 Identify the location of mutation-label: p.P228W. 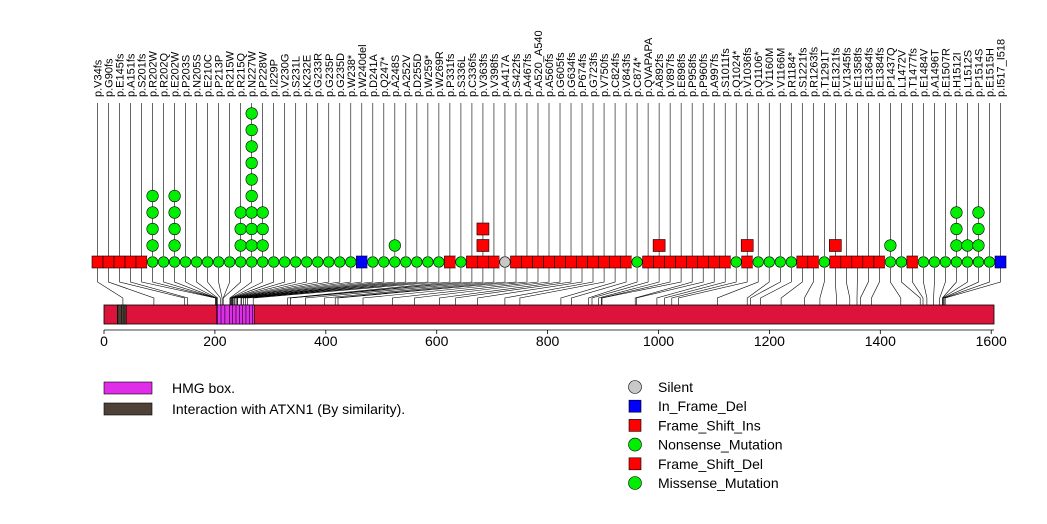
(264, 74).